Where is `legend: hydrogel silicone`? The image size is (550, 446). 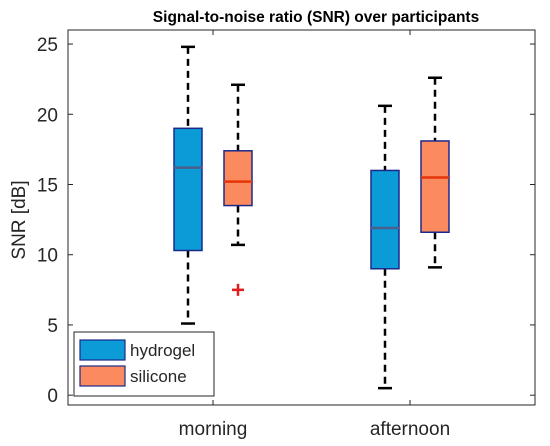 legend: hydrogel silicone is located at coordinates (144, 364).